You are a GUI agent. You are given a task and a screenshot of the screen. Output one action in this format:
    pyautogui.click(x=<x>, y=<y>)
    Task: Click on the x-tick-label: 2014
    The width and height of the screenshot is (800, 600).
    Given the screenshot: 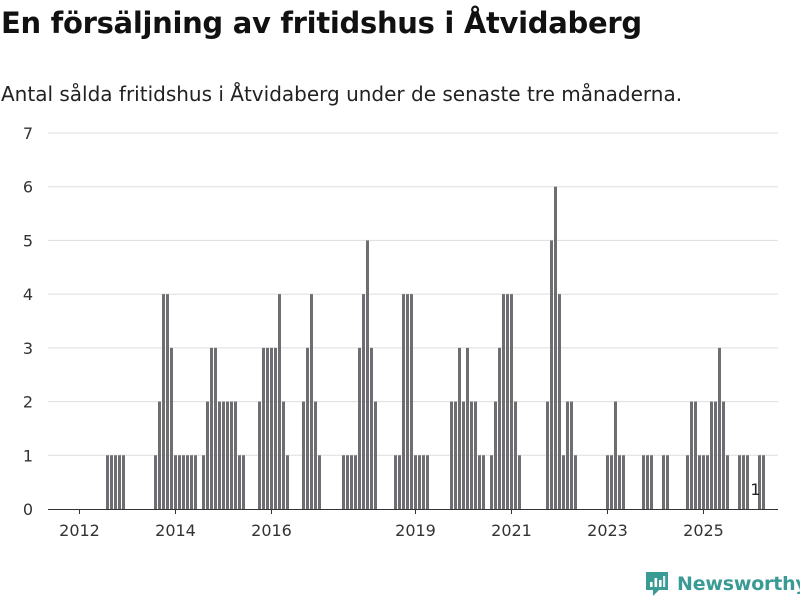 What is the action you would take?
    pyautogui.click(x=175, y=530)
    